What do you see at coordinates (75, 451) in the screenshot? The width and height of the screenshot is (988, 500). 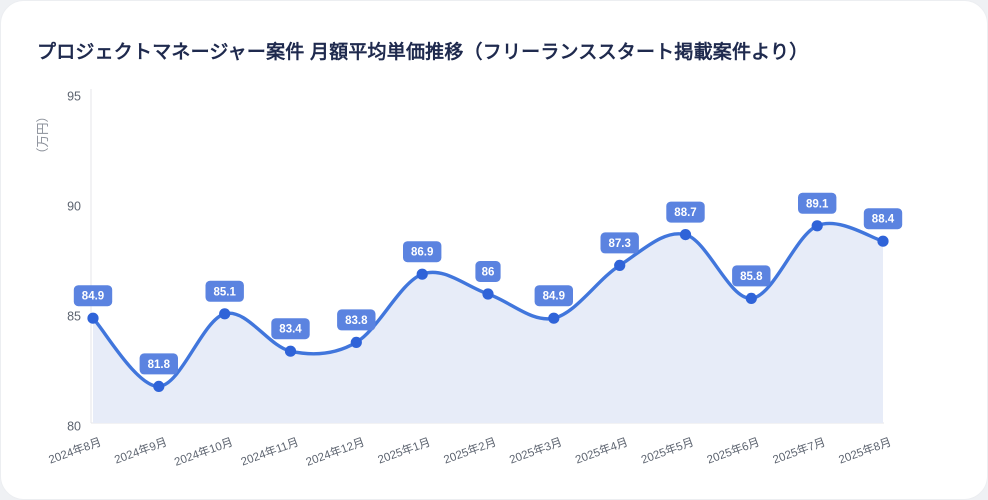 I see `x-tick-label: 2024年8月` at bounding box center [75, 451].